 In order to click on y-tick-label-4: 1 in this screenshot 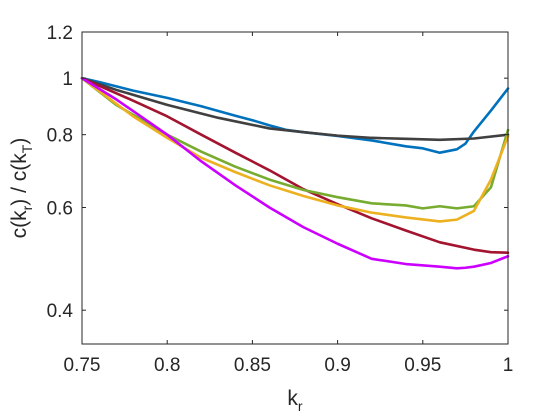, I will do `click(67, 79)`.